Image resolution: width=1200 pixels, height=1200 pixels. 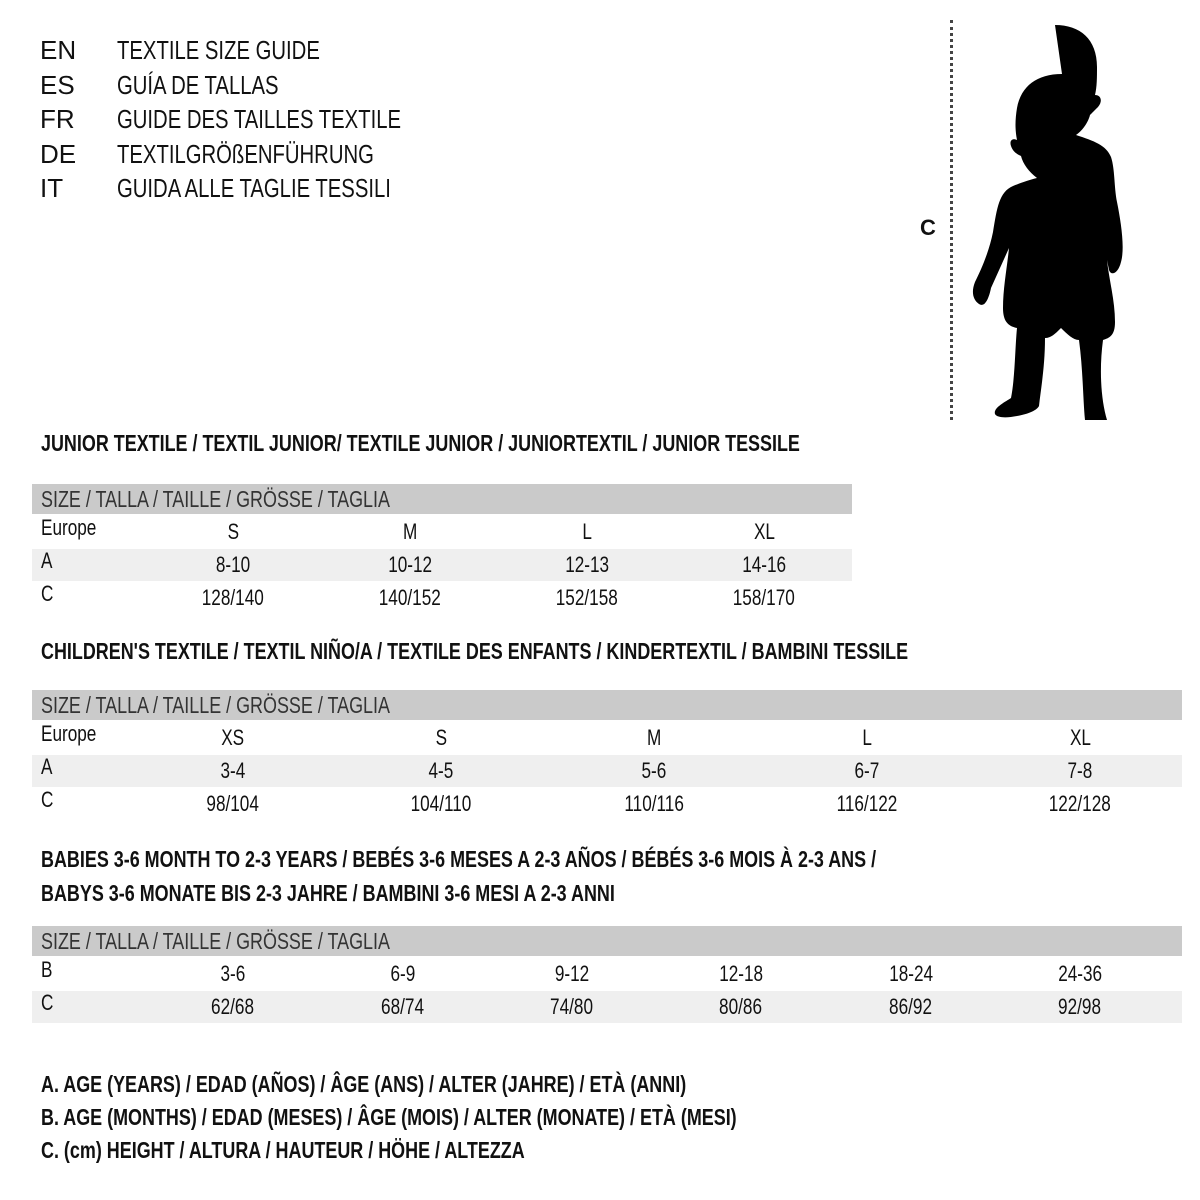 I want to click on row-label: Europe, so click(x=69, y=733).